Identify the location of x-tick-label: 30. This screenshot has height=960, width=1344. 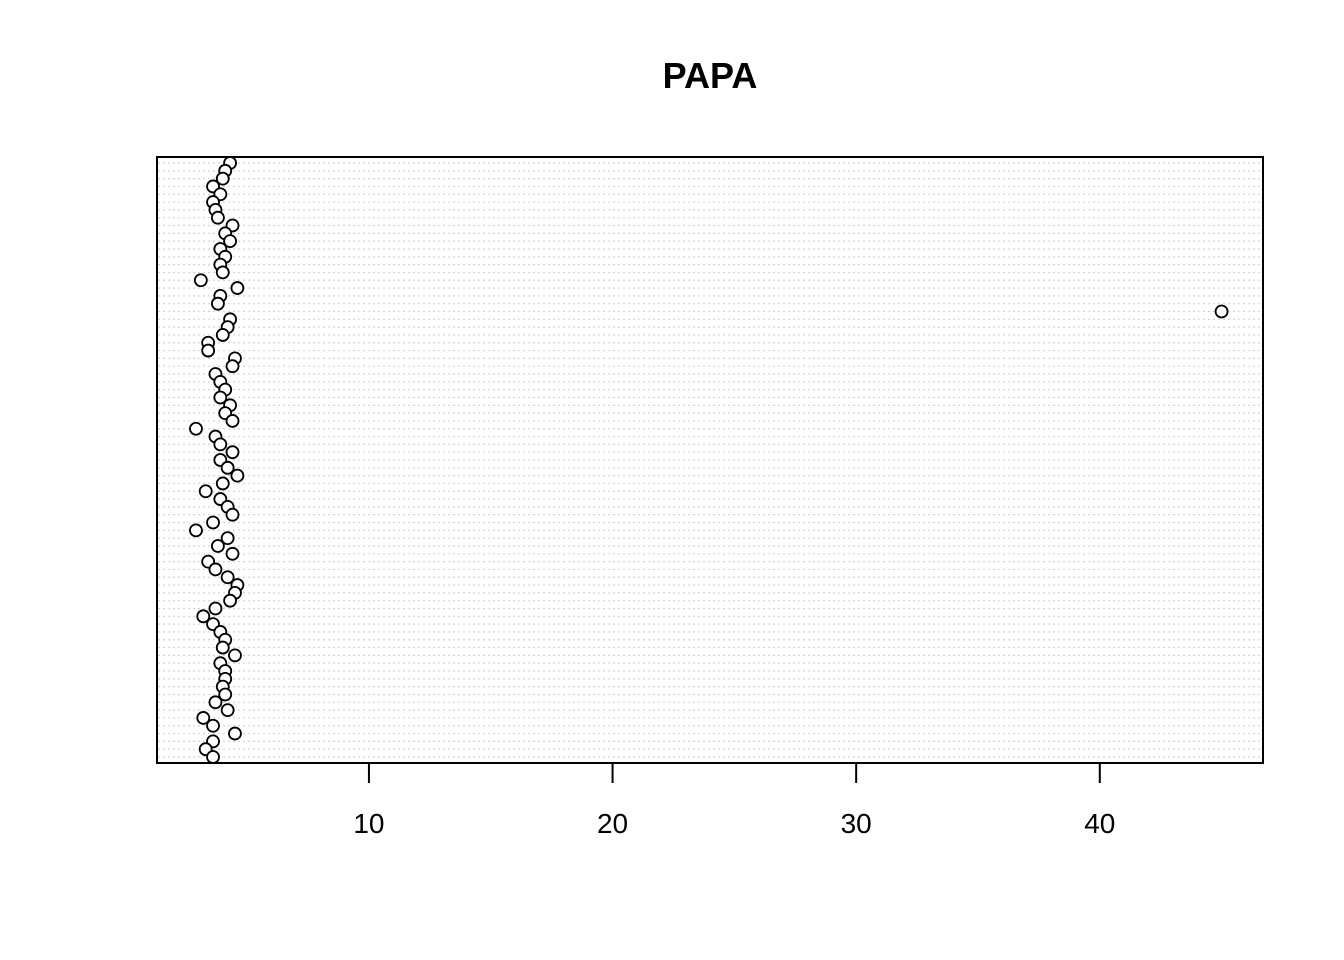
(856, 823).